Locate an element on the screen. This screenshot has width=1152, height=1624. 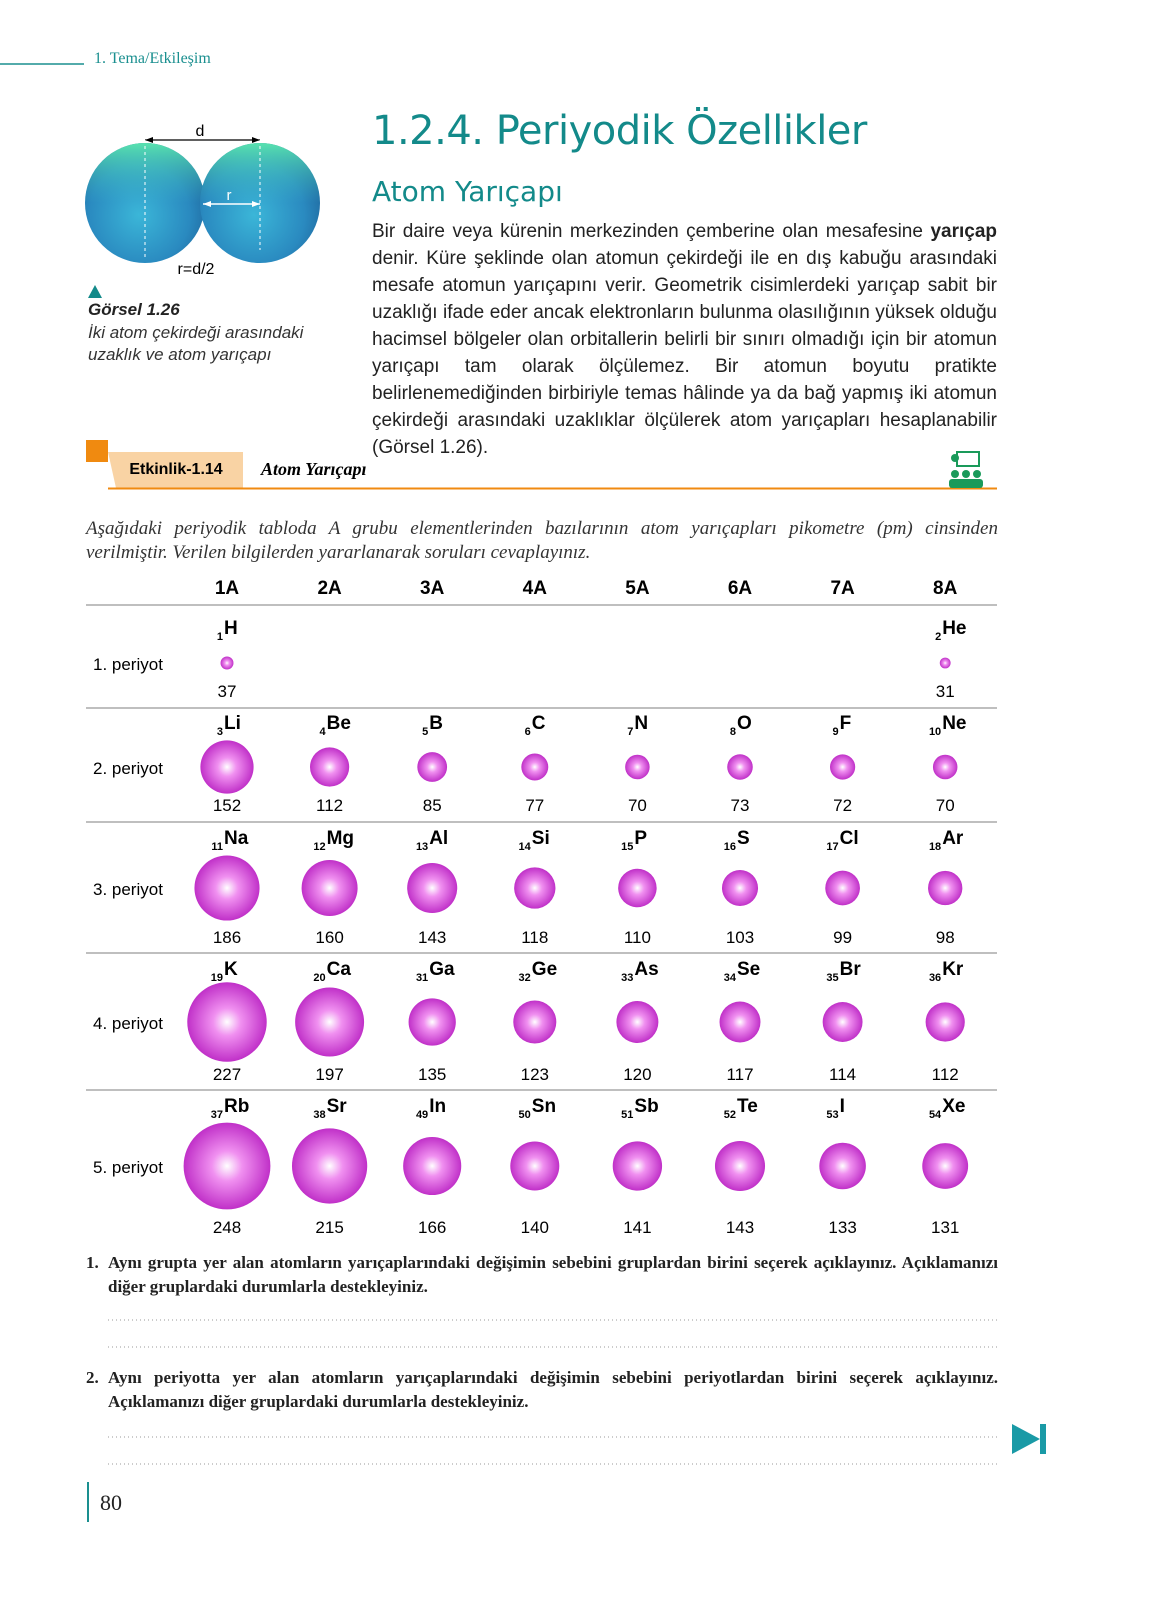
element-symbol: F is located at coordinates (846, 723).